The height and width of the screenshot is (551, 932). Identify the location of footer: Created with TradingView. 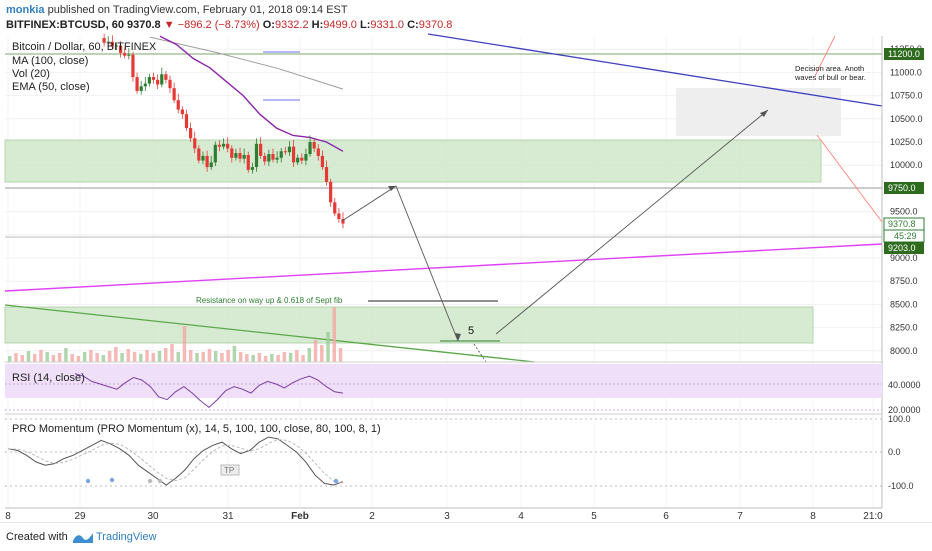
(466, 536).